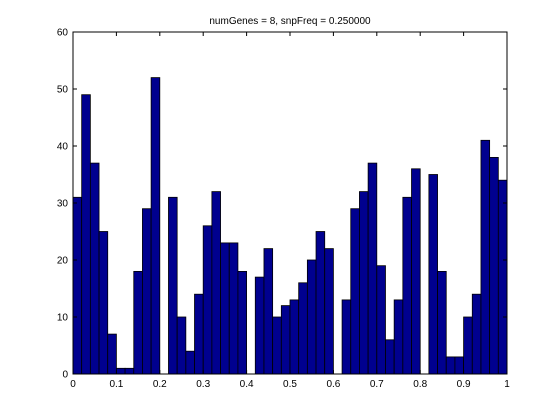 The image size is (560, 420). I want to click on x-tick-label: 0.9, so click(464, 384).